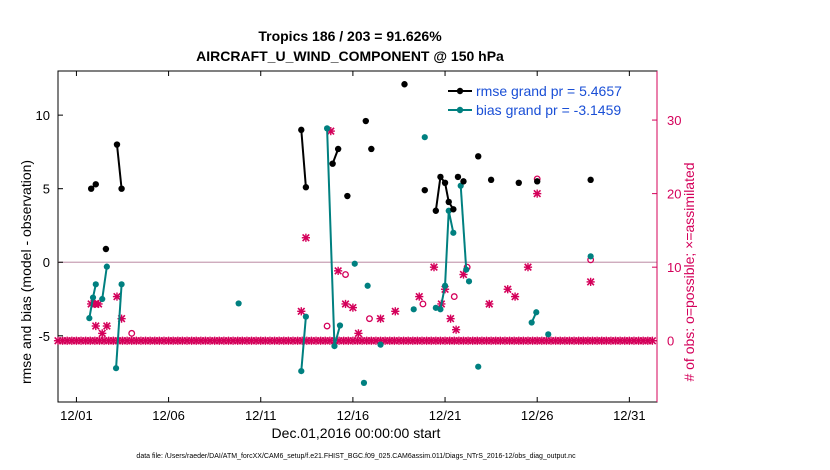  I want to click on x-axis-label: Dec.01,2016 00:00:00 start, so click(356, 433).